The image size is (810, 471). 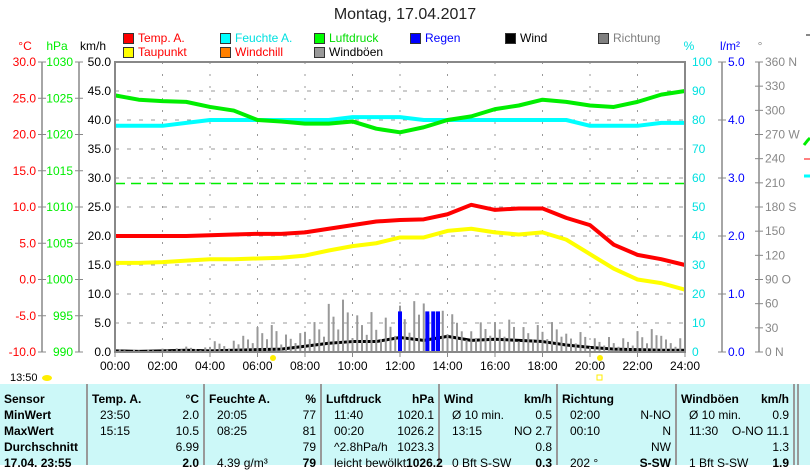 What do you see at coordinates (400, 234) in the screenshot?
I see `series-temp-a-` at bounding box center [400, 234].